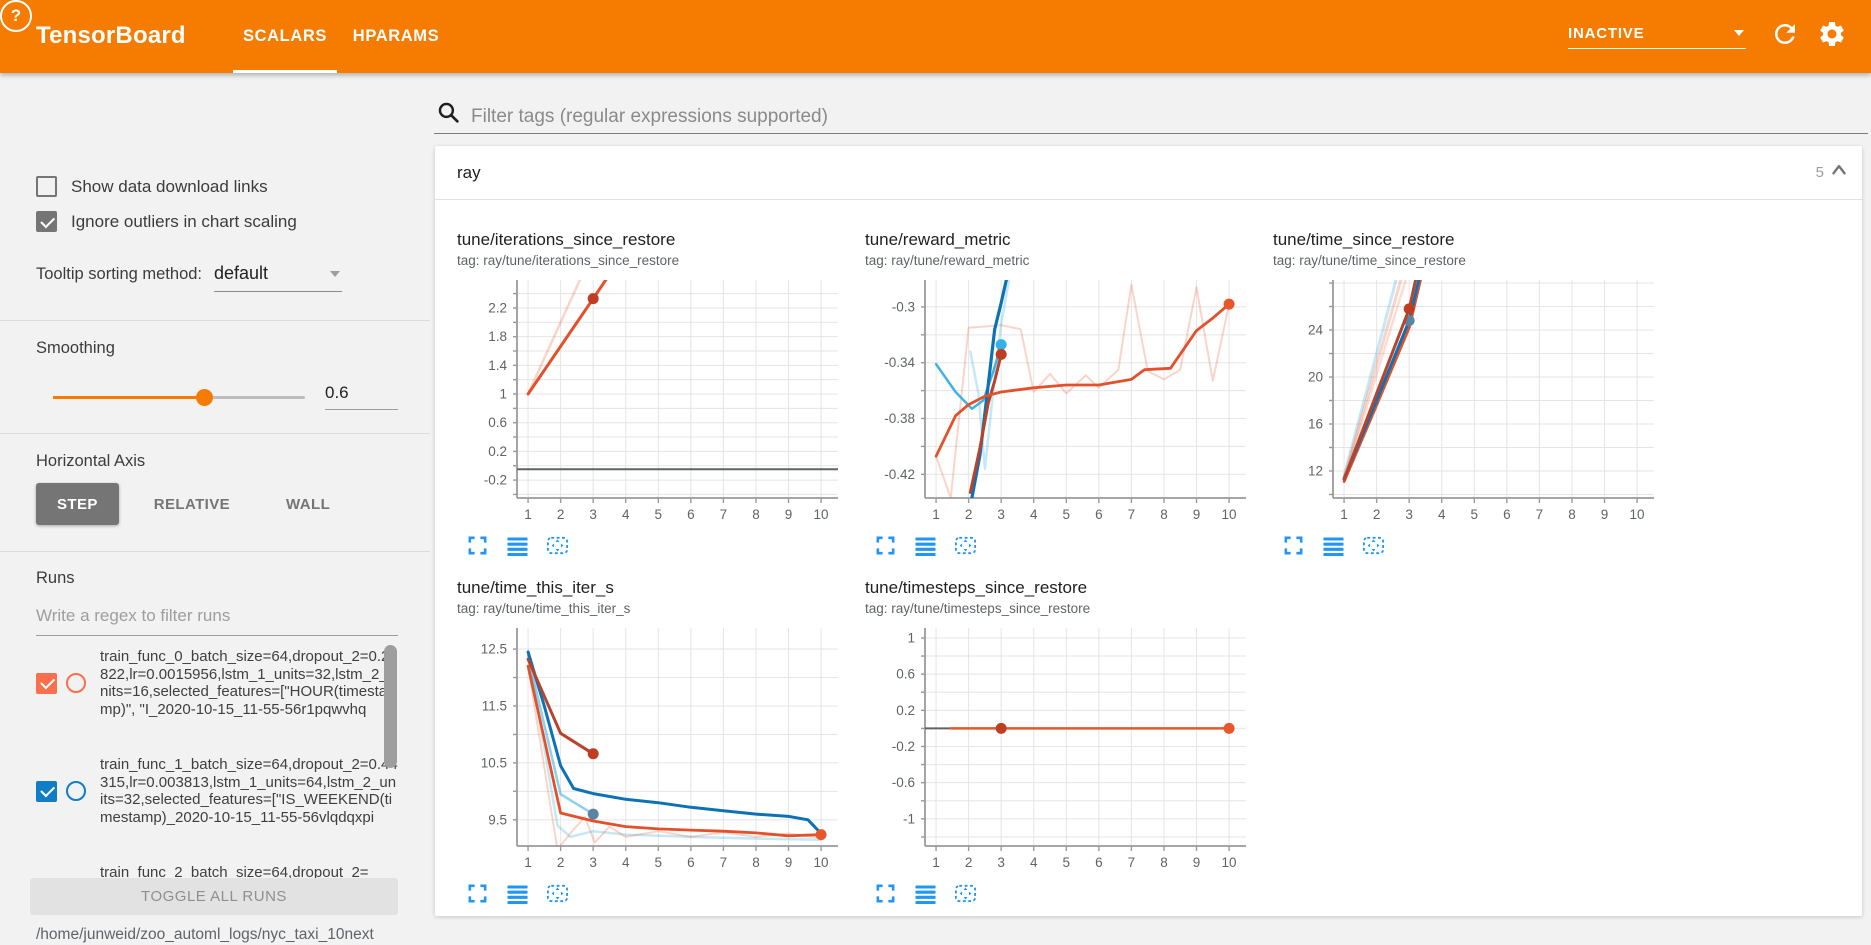  Describe the element at coordinates (1832, 35) in the screenshot. I see `settings-button` at that location.